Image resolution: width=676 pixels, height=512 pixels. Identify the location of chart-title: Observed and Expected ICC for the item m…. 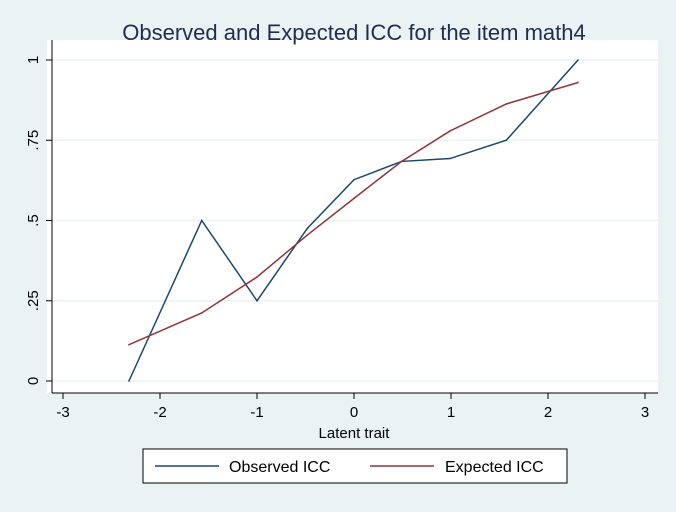
(353, 32).